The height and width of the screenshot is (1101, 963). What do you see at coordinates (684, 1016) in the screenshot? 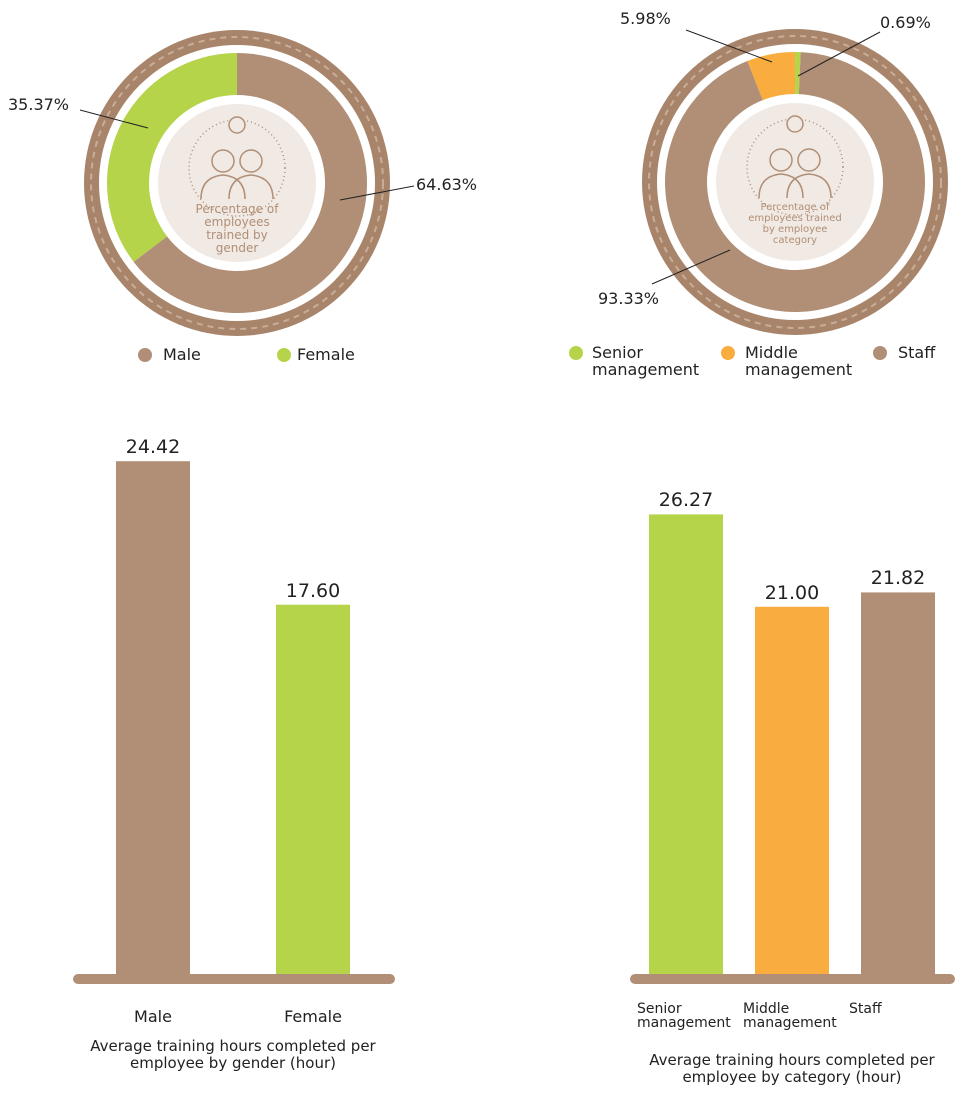
I see `category-label: Senior management` at bounding box center [684, 1016].